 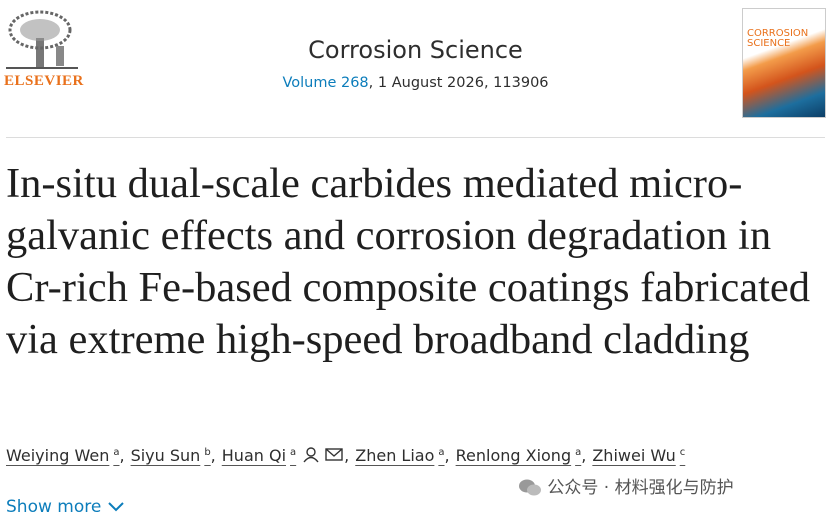 I want to click on author: Zhiwei Wu c, so click(x=638, y=455).